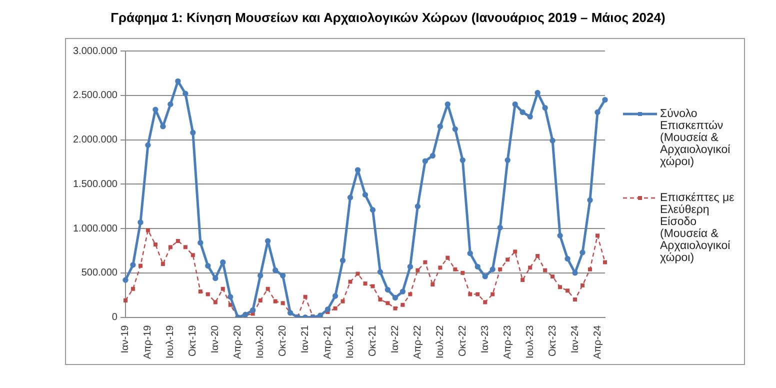 Image resolution: width=776 pixels, height=388 pixels. I want to click on y-tick-label: 2.500.000, so click(95, 96).